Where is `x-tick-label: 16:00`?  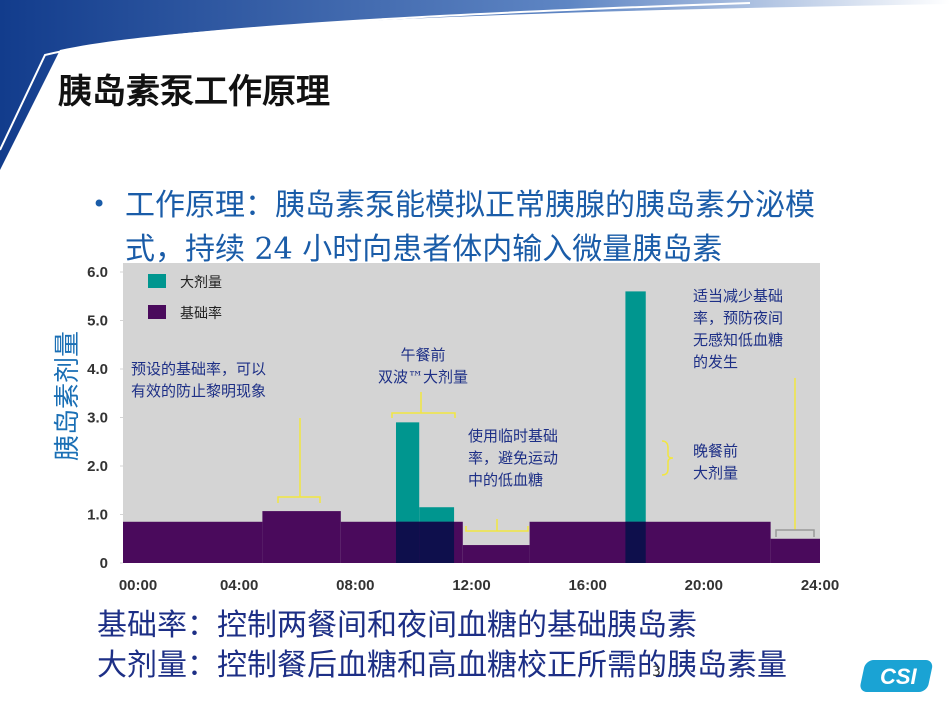
x-tick-label: 16:00 is located at coordinates (587, 585).